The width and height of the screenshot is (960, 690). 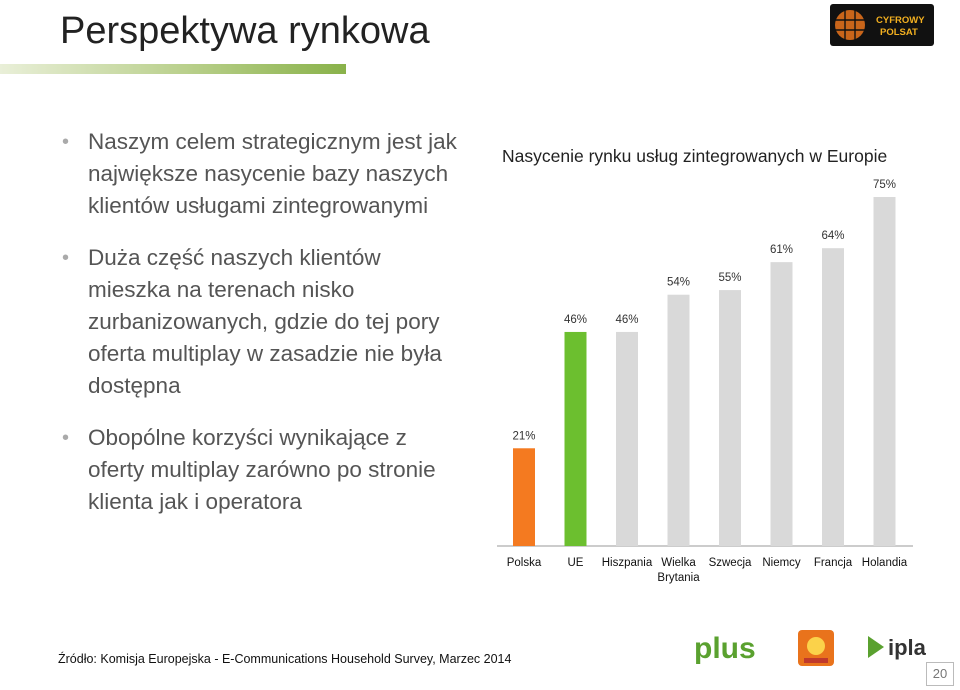 What do you see at coordinates (885, 563) in the screenshot?
I see `category-label: Holandia` at bounding box center [885, 563].